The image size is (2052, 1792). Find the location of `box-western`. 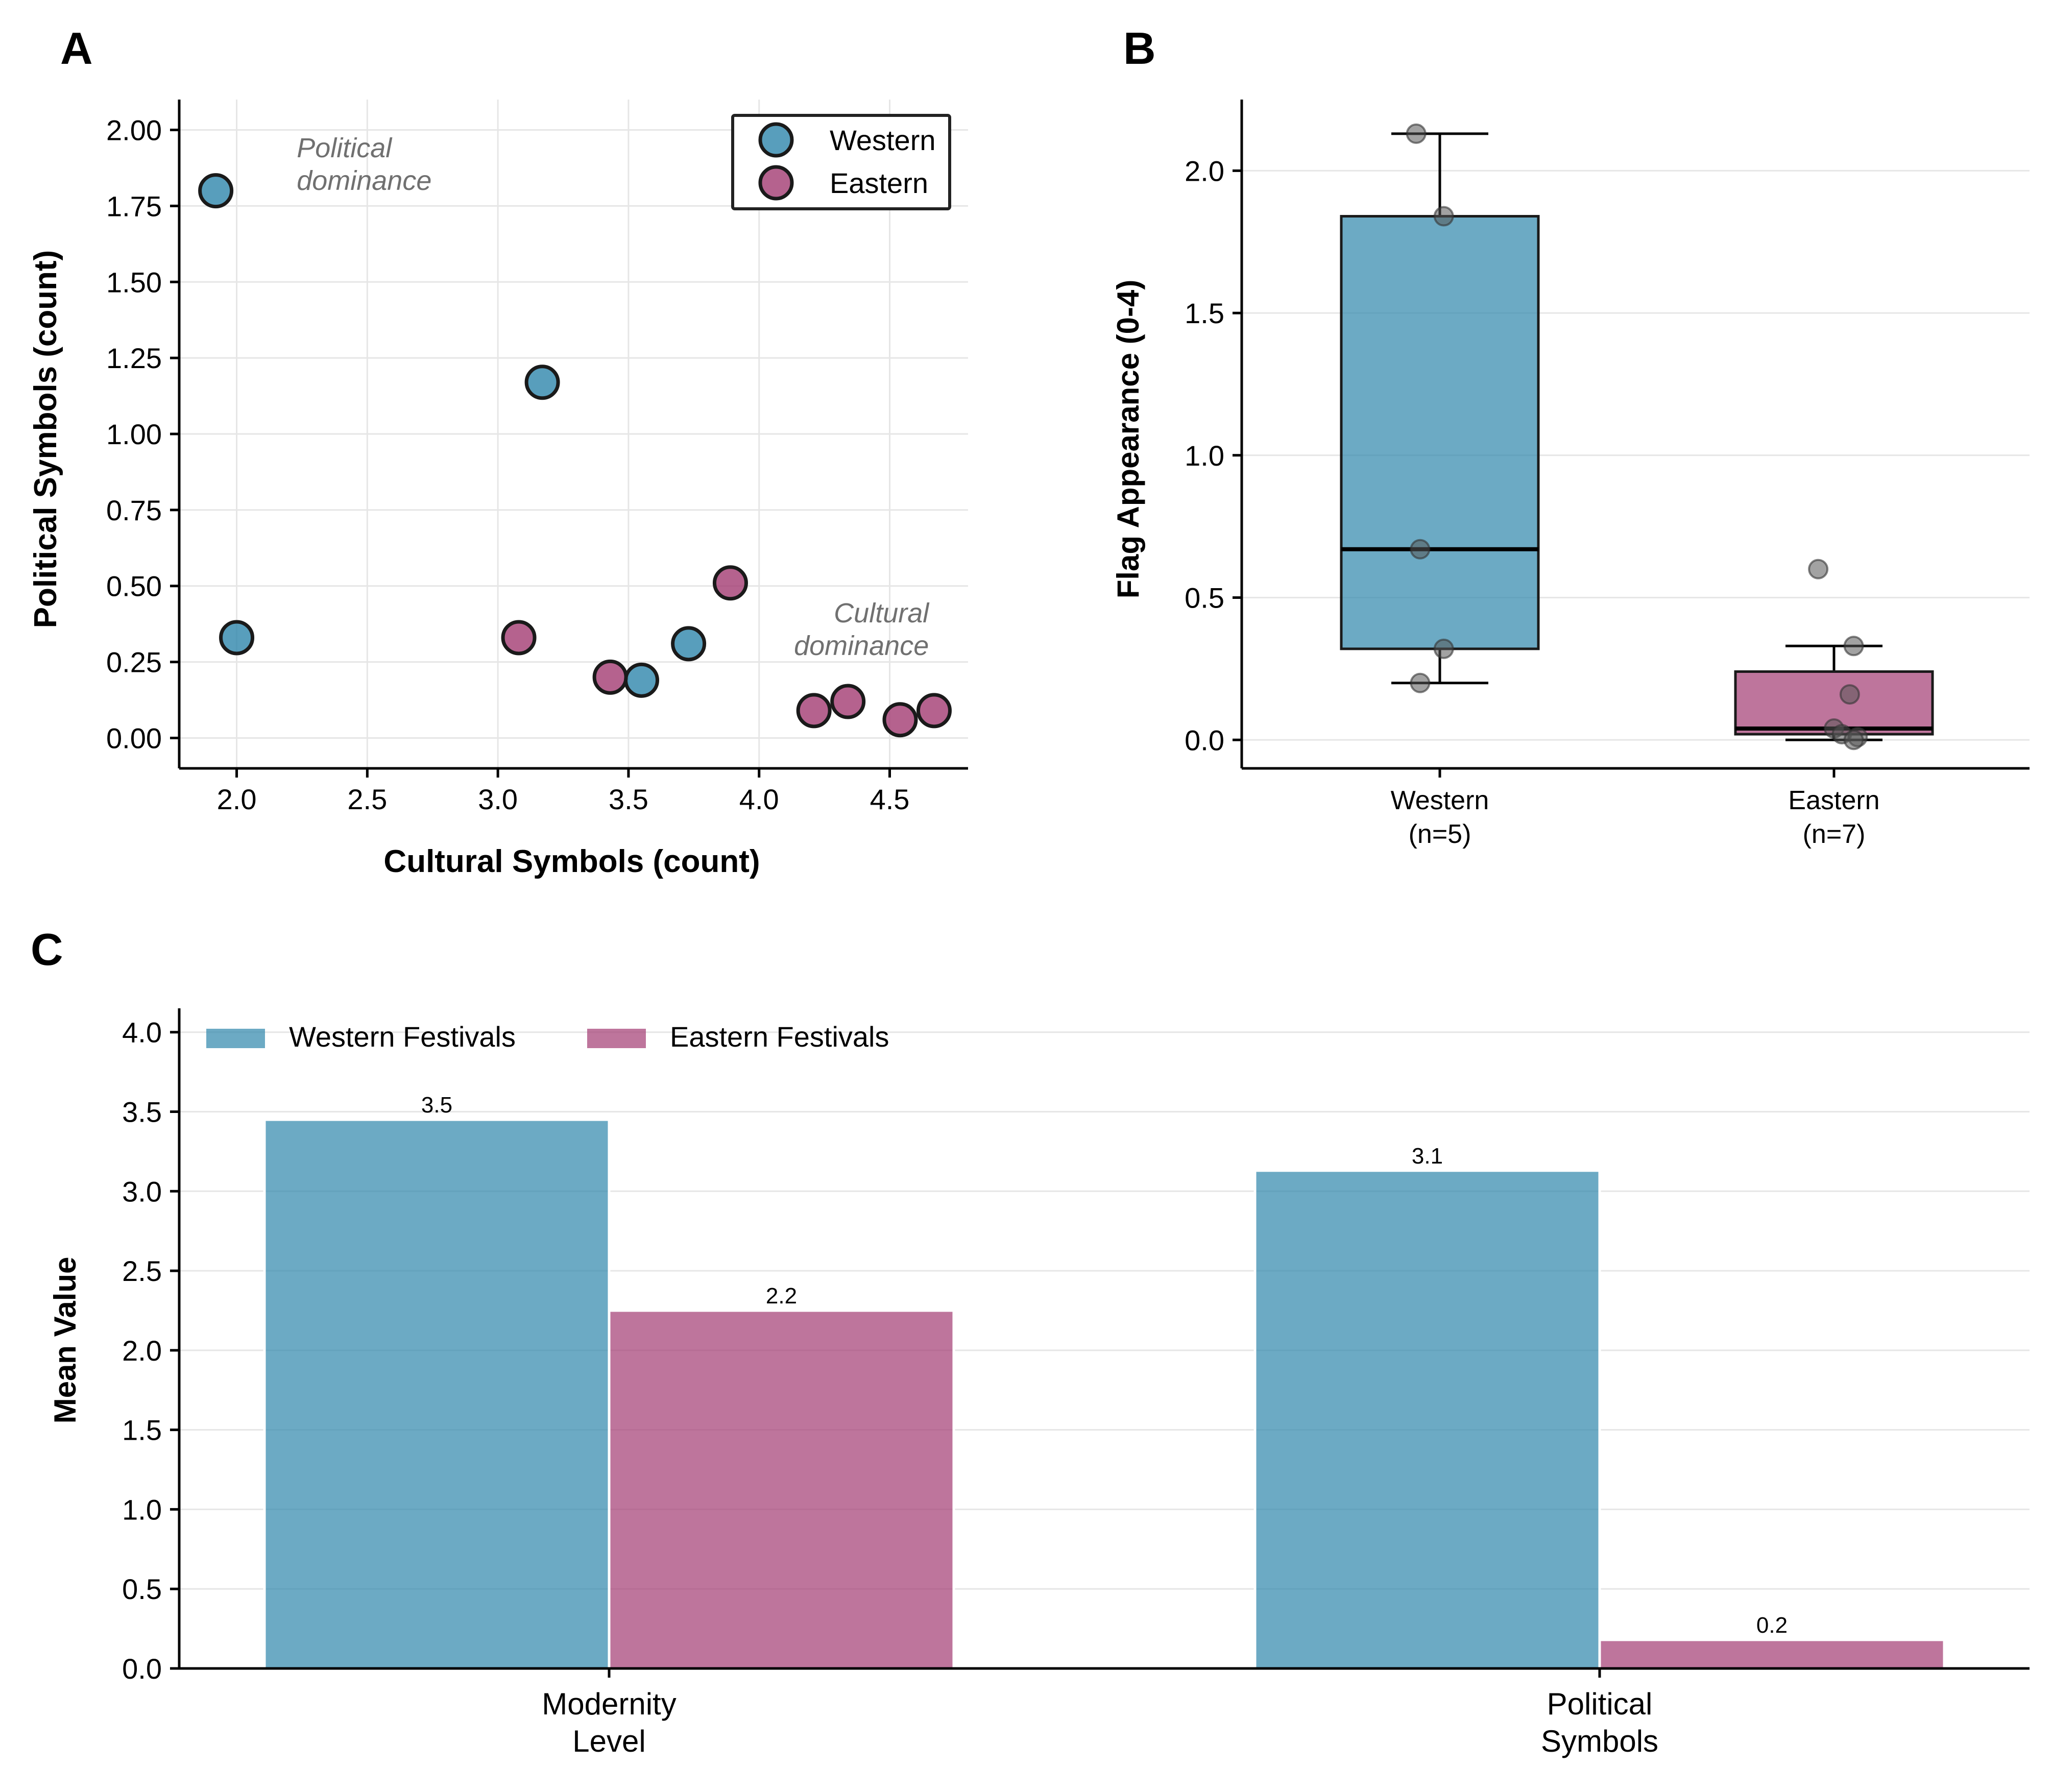

box-western is located at coordinates (1440, 433).